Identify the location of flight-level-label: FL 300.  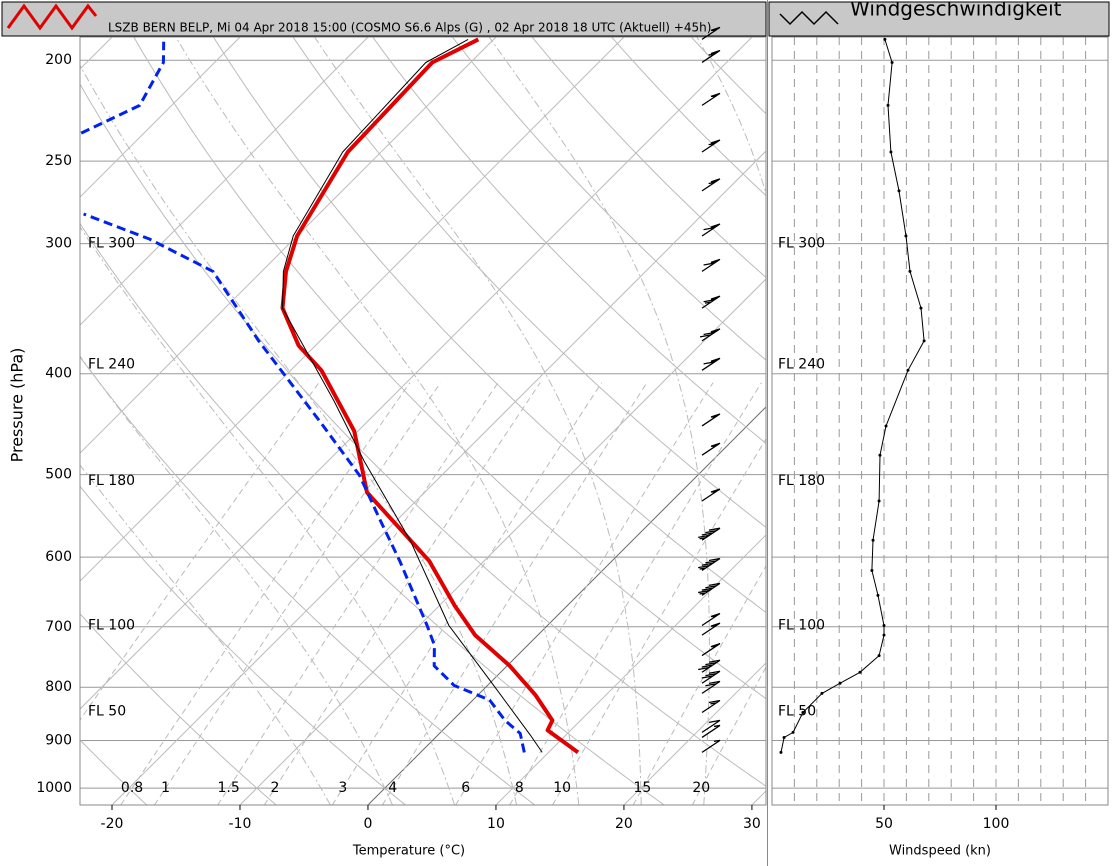
(801, 244).